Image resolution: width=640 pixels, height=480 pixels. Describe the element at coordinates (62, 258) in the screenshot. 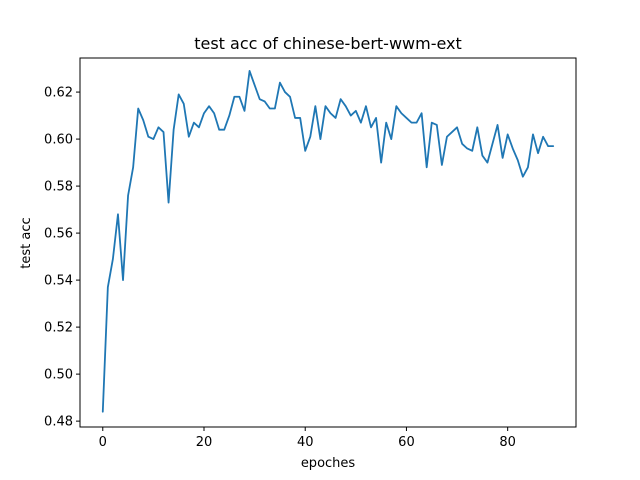

I see `y-axis: 0.48 0.50 0.52 0.54 0.56 0.58 0.60 0.62` at that location.